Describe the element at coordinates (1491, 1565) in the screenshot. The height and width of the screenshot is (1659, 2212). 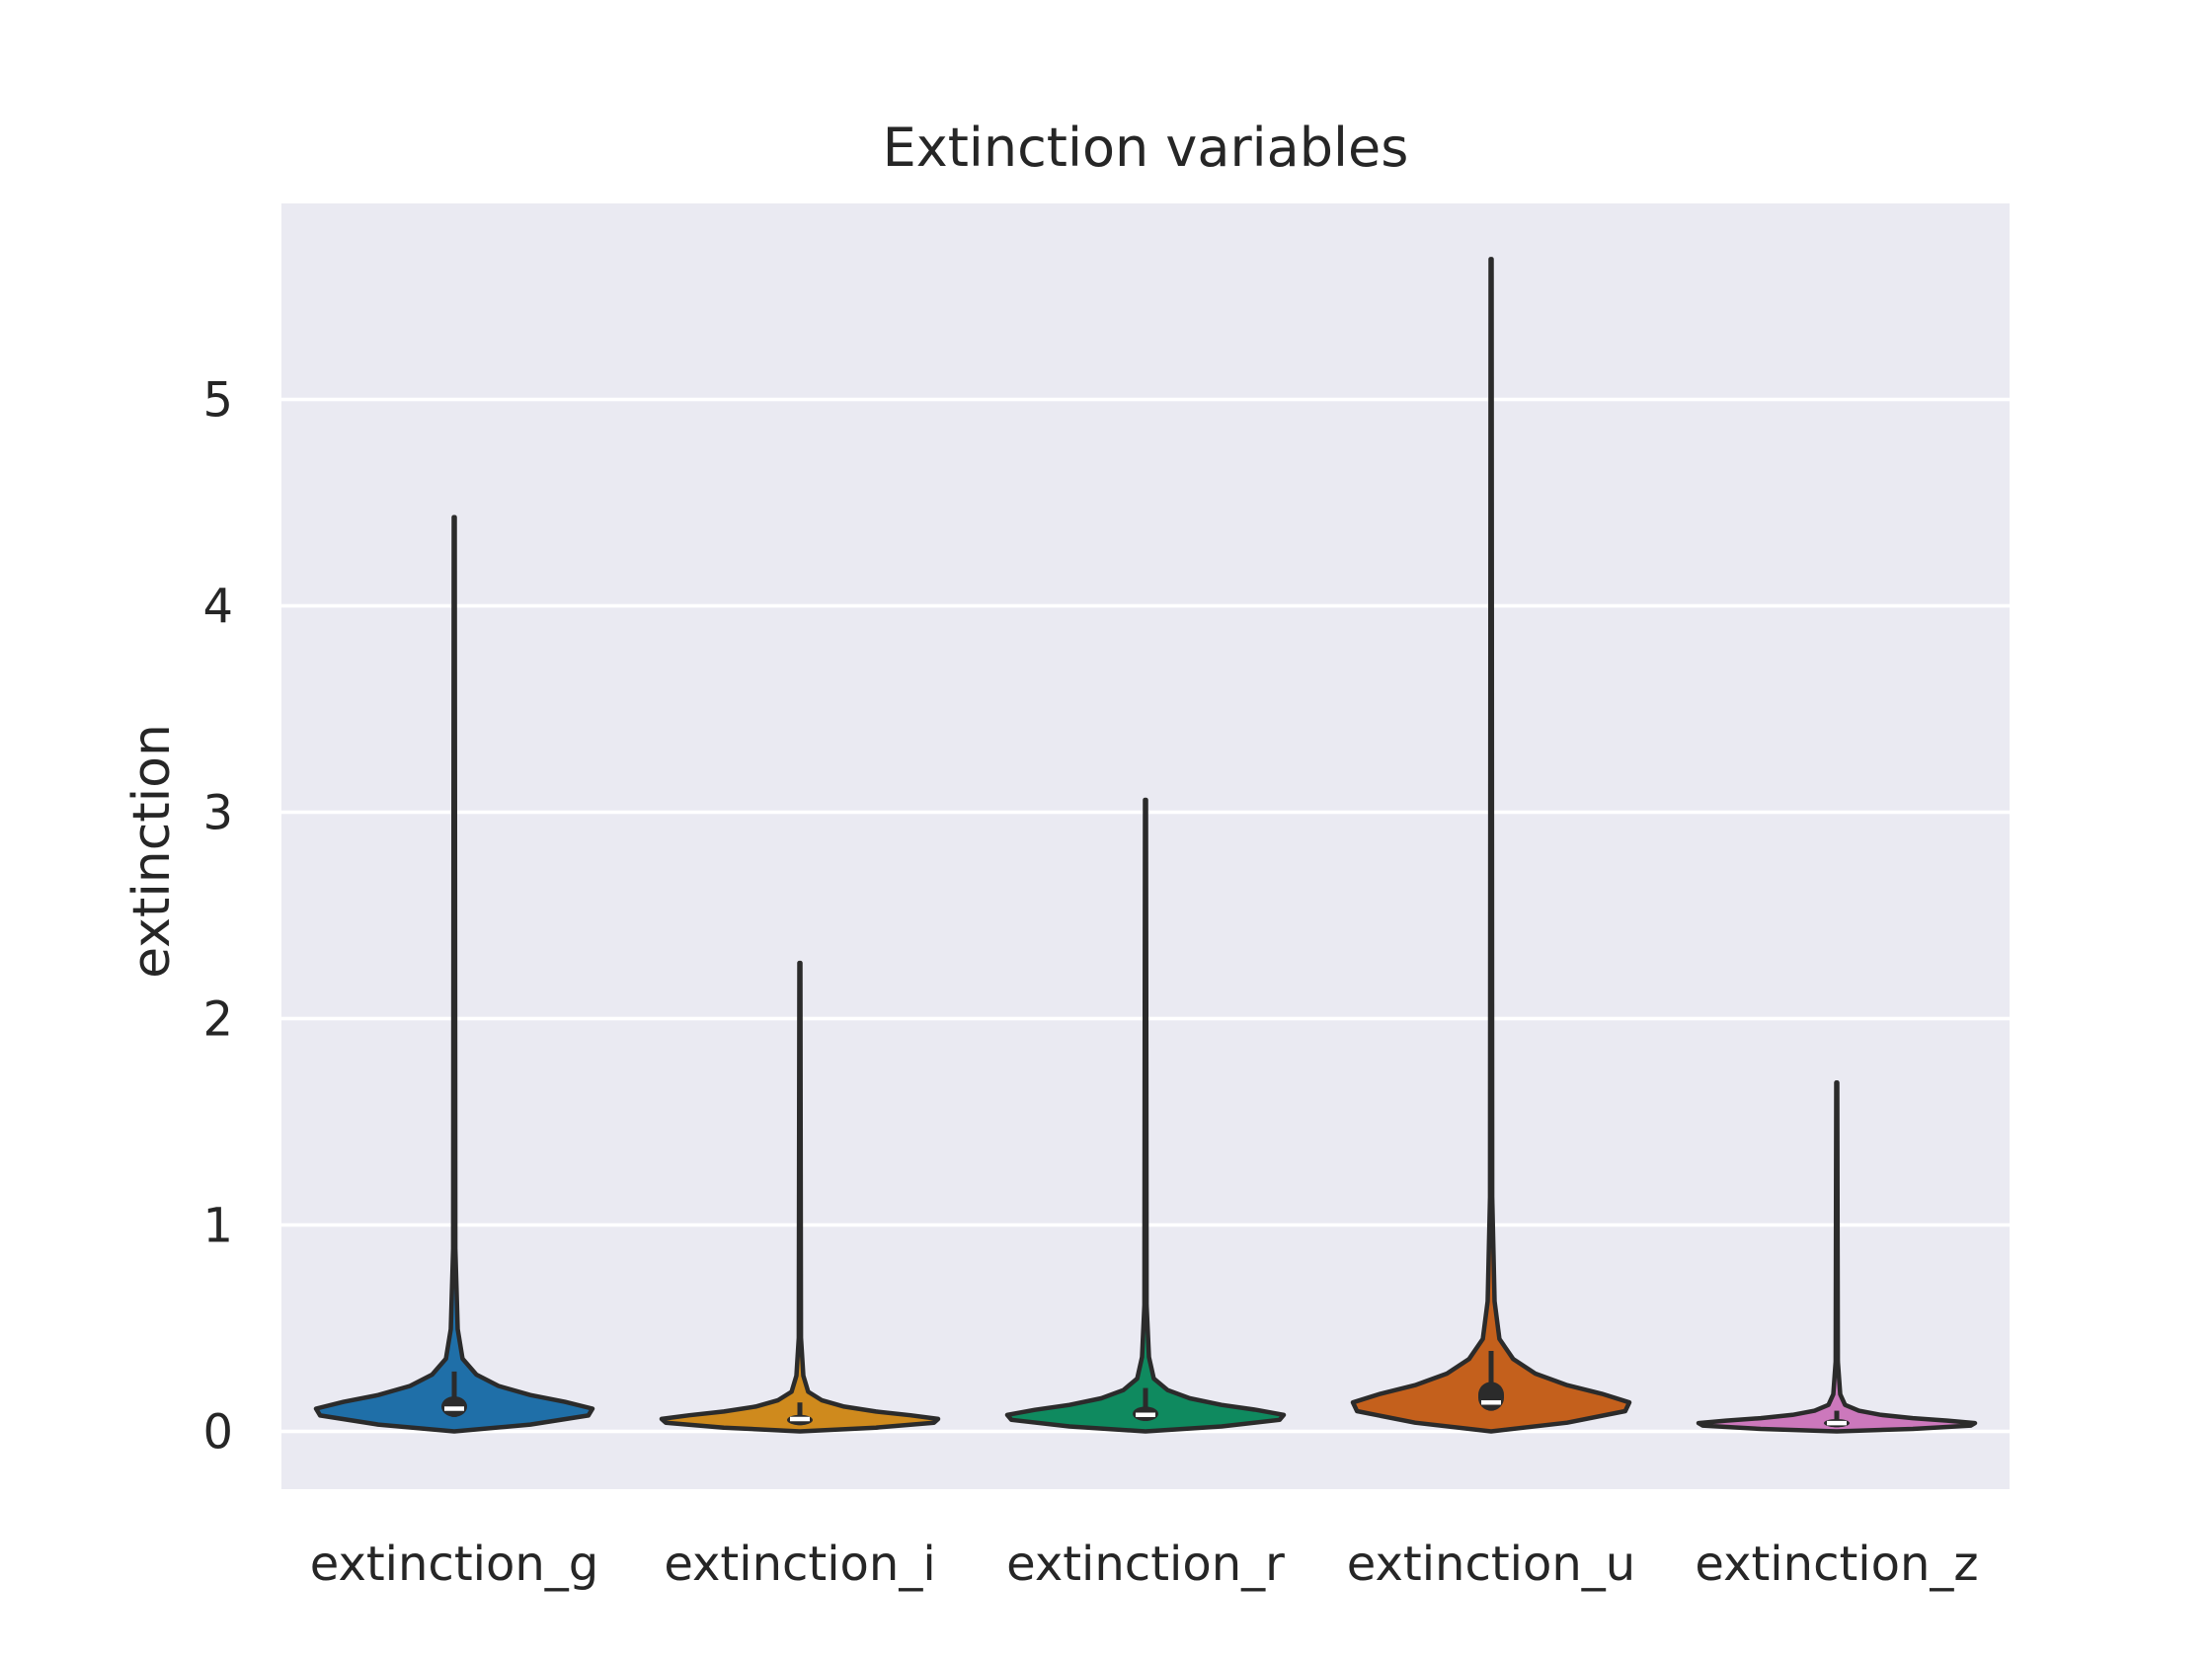
I see `x-tick-label: extinction_u` at that location.